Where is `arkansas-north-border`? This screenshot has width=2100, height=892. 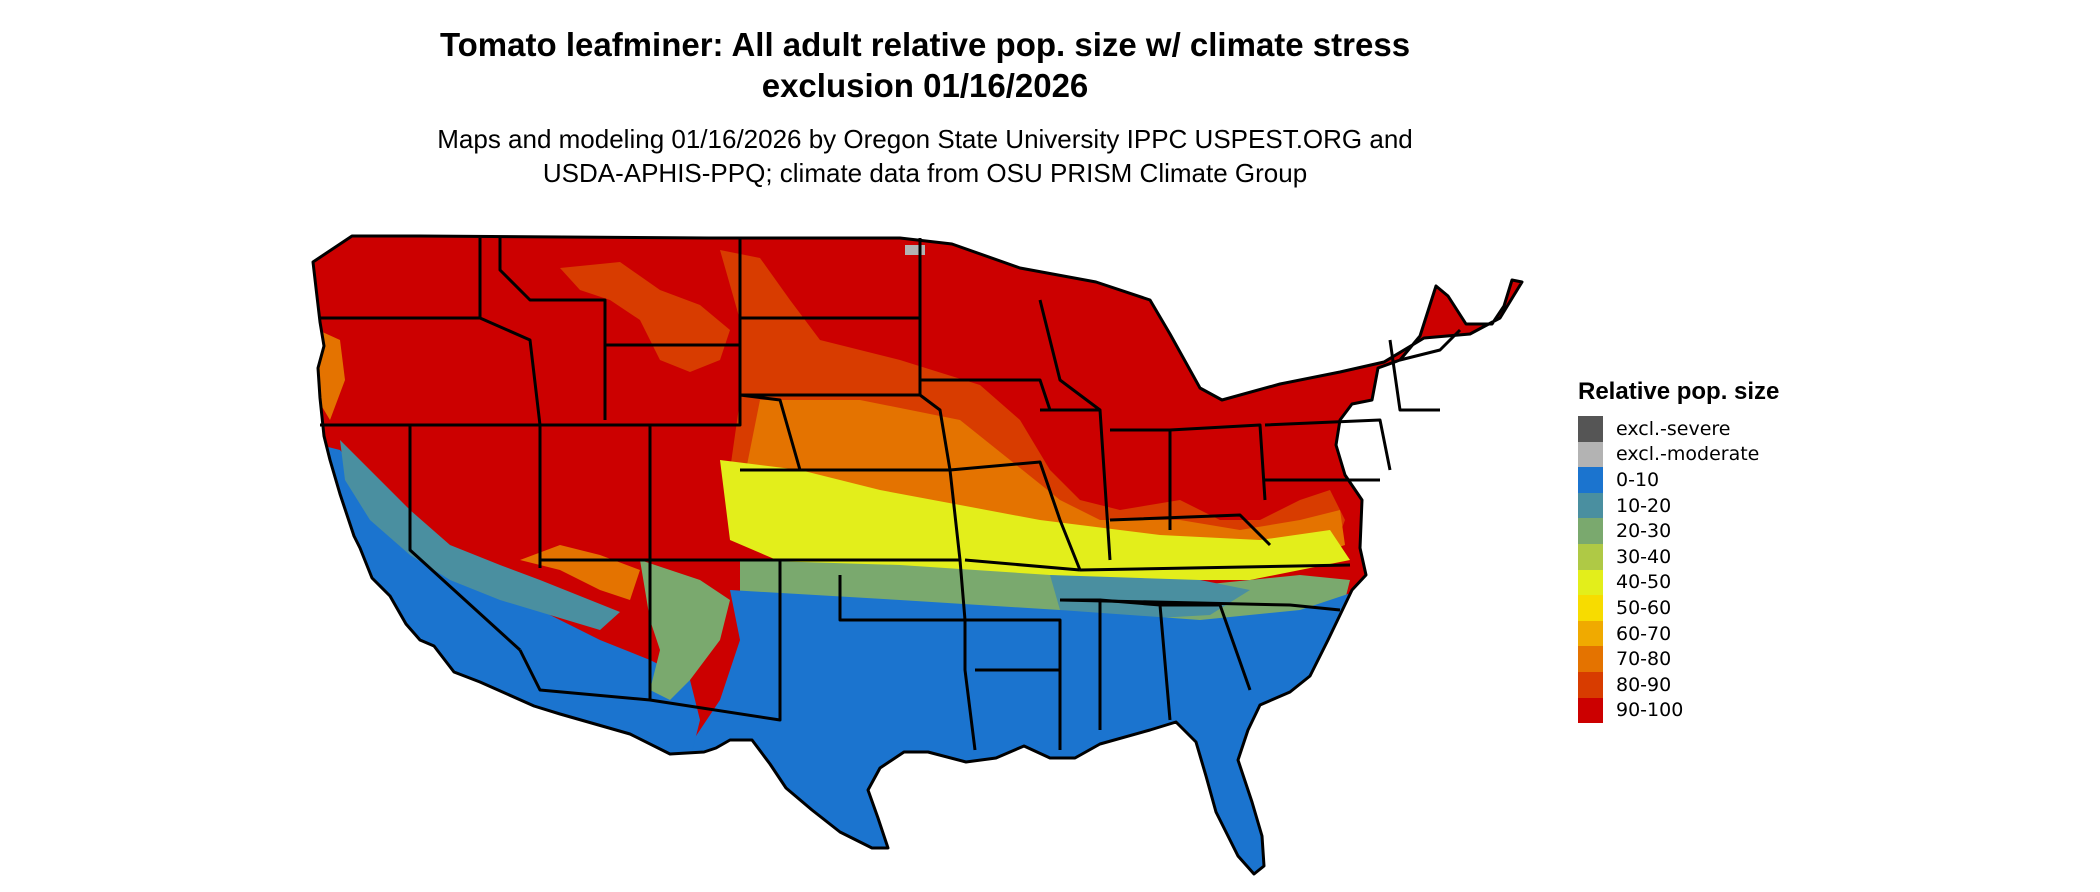
arkansas-north-border is located at coordinates (1022, 565).